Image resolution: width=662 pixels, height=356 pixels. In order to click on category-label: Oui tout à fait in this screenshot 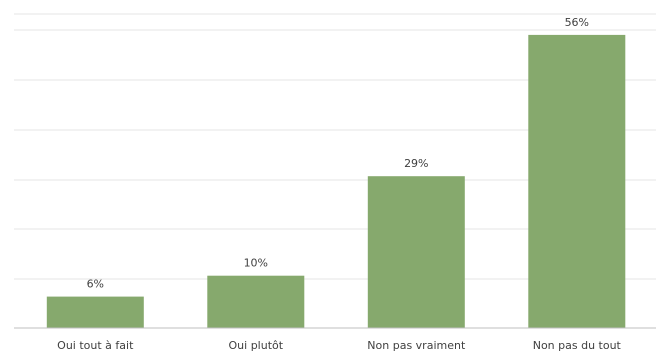, I will do `click(95, 345)`.